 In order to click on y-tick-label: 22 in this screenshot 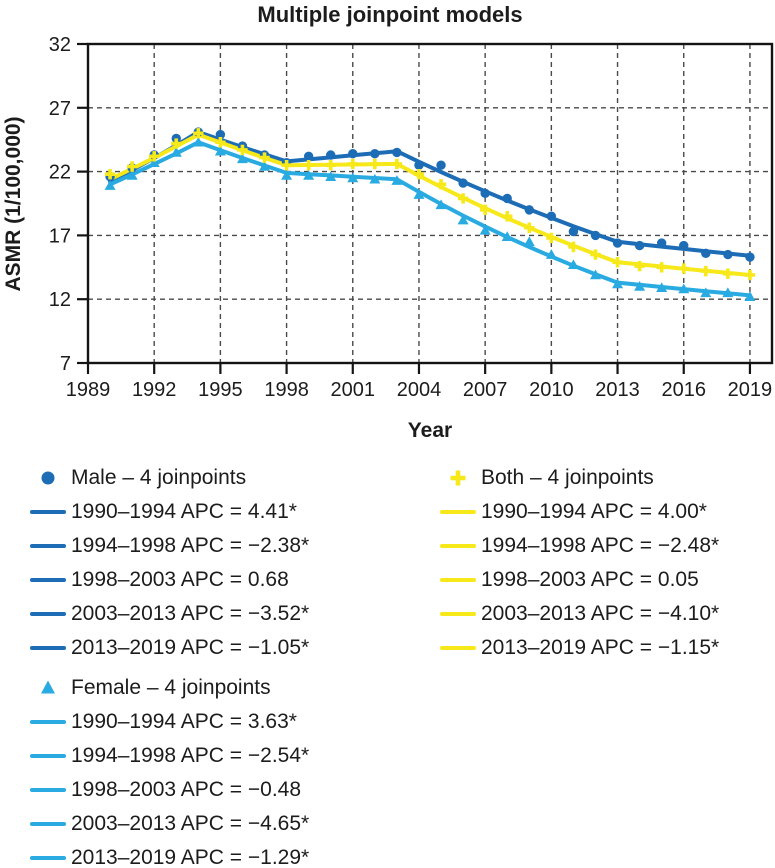, I will do `click(60, 173)`.